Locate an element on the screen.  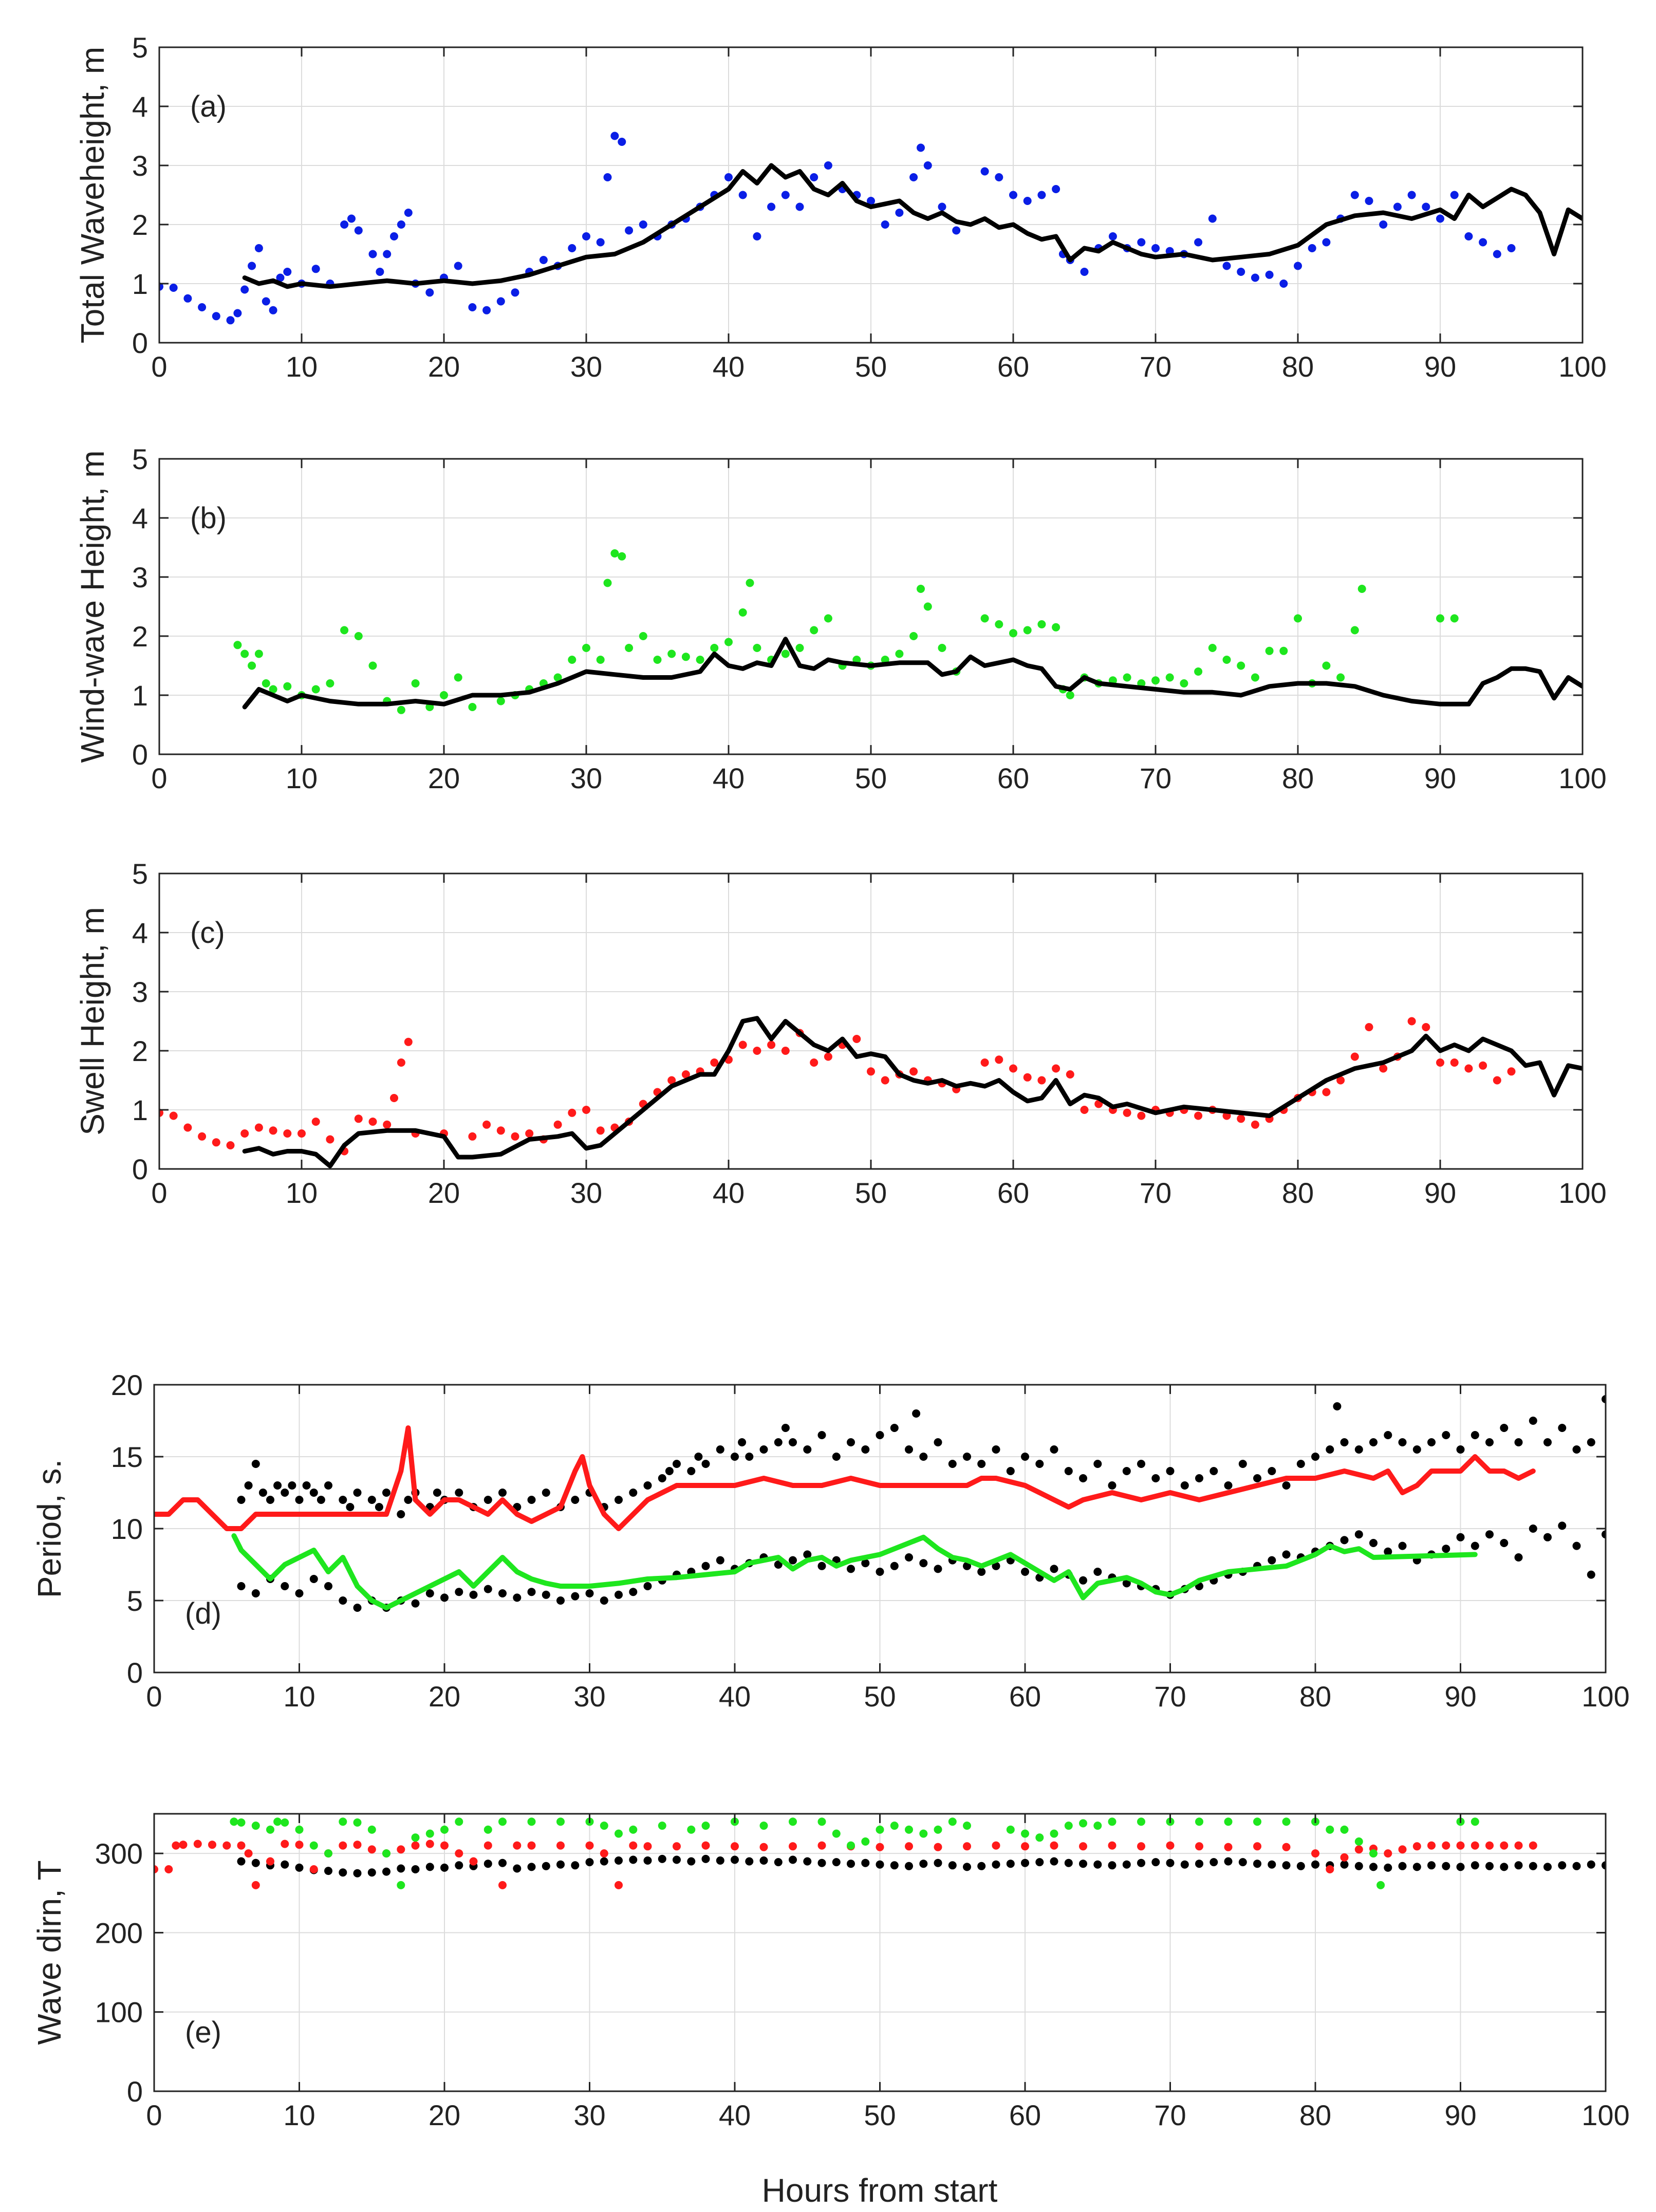
y-tick-label: 100 is located at coordinates (119, 2012).